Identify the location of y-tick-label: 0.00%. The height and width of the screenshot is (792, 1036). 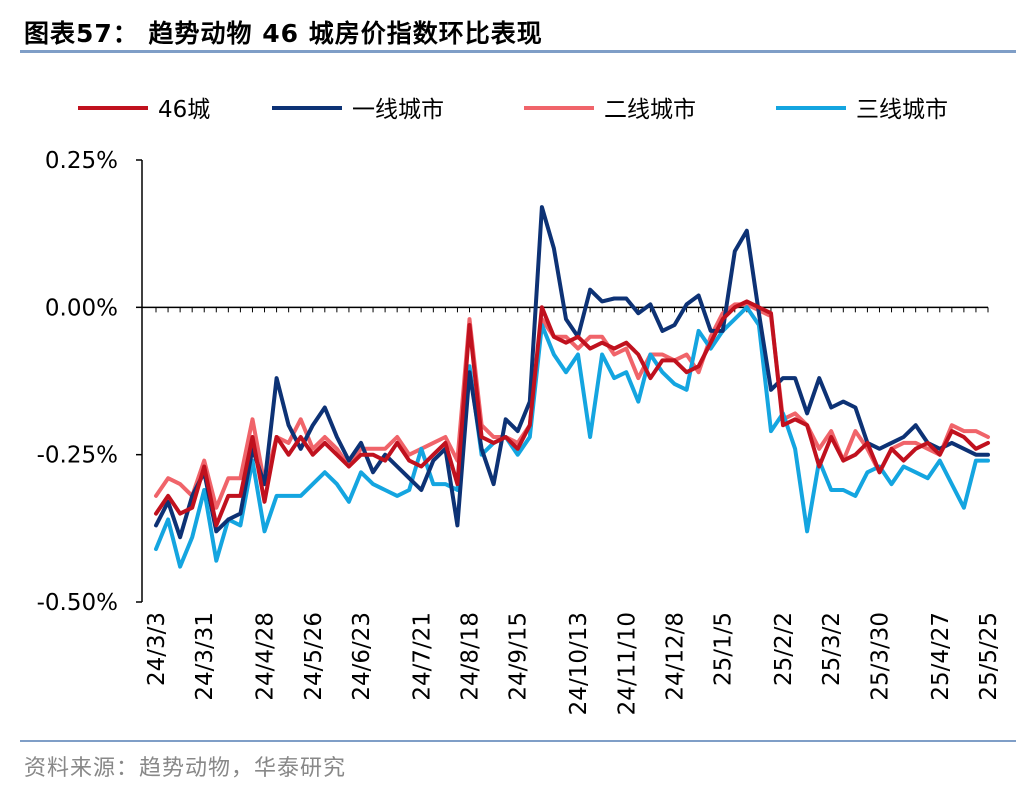
(81, 308).